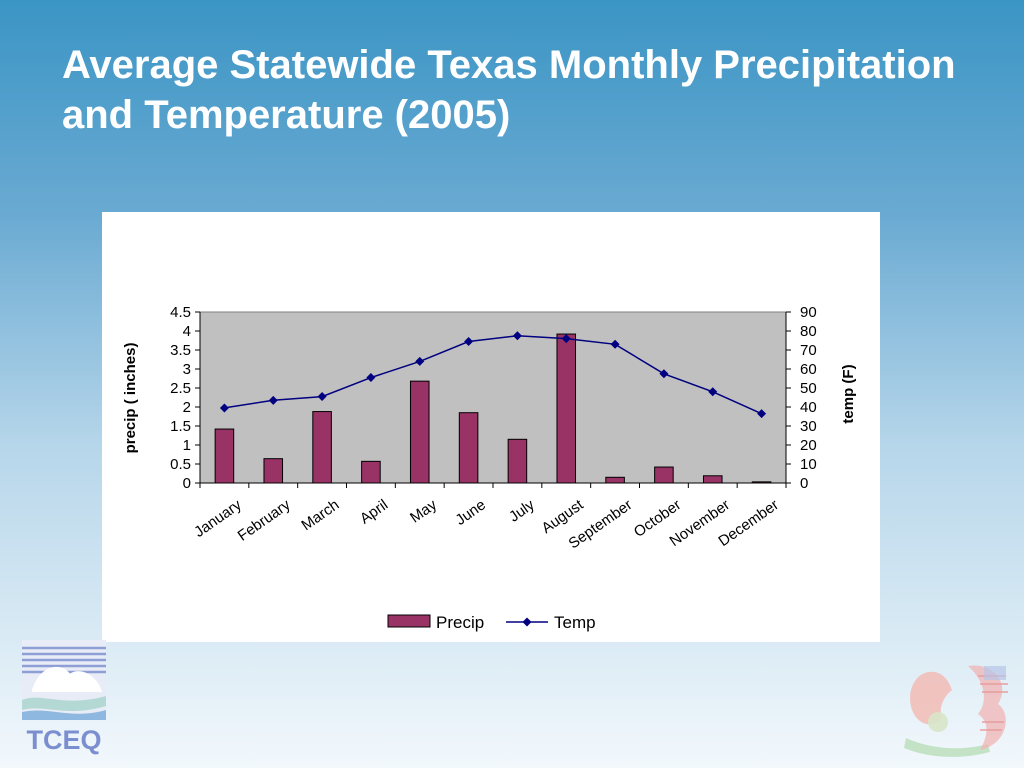 Image resolution: width=1024 pixels, height=768 pixels. I want to click on number-three-icon, so click(987, 707).